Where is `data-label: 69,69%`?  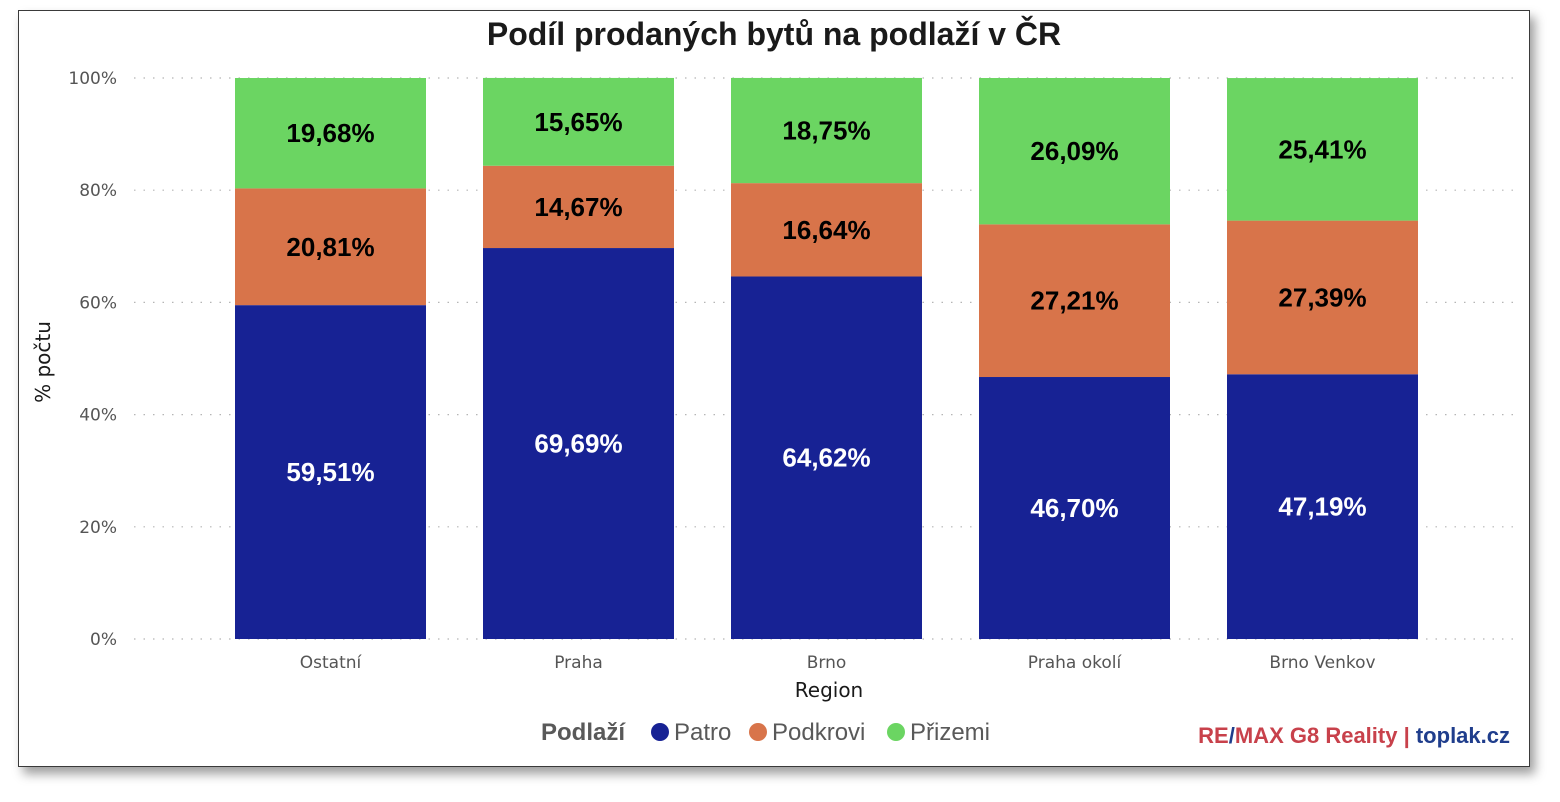 data-label: 69,69% is located at coordinates (578, 444).